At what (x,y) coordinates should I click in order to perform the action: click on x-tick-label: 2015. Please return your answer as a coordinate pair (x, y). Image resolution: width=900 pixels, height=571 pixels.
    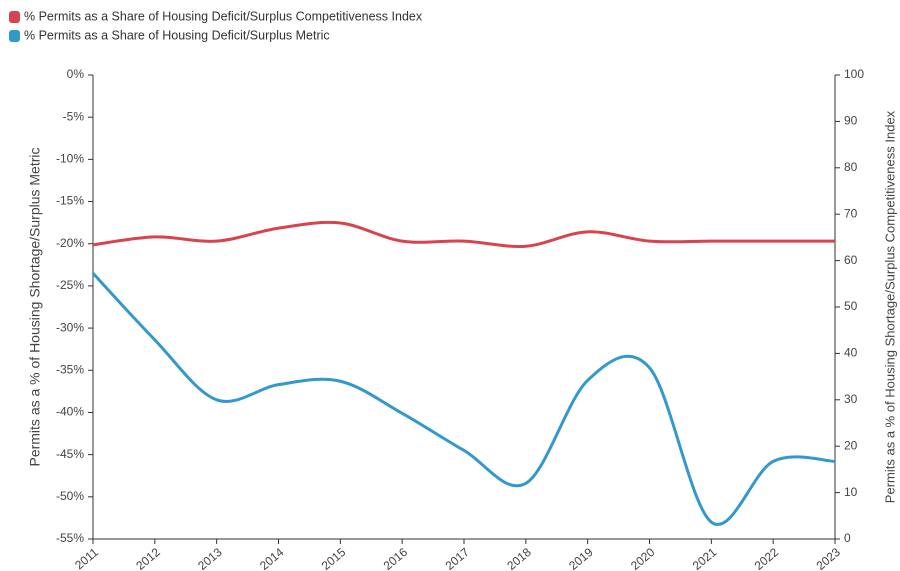
    Looking at the image, I should click on (334, 558).